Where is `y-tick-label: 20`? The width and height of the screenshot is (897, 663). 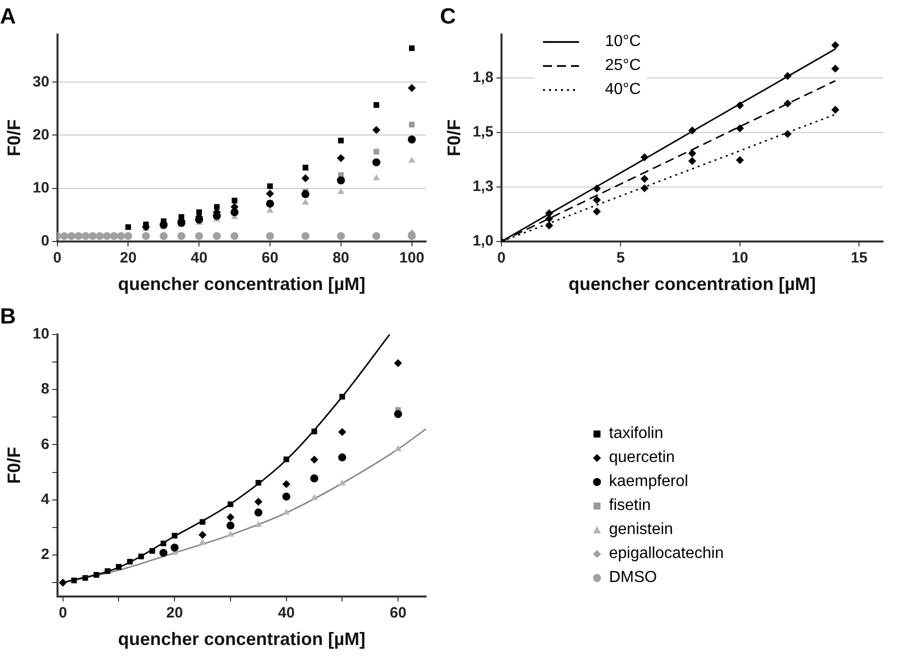 y-tick-label: 20 is located at coordinates (41, 135).